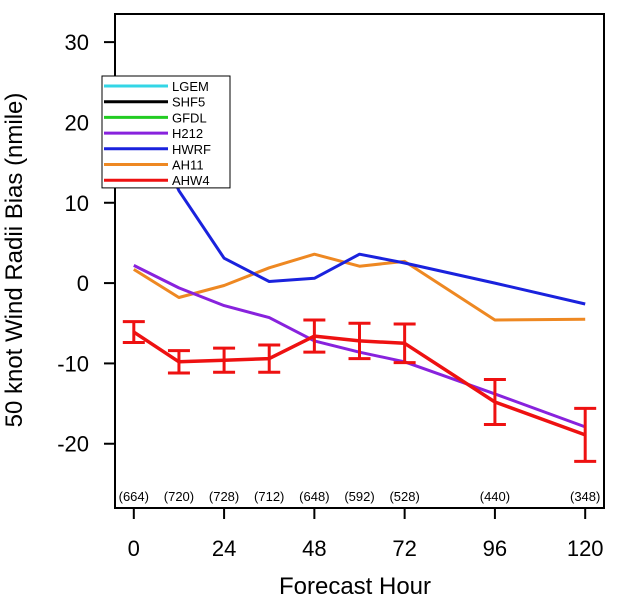 This screenshot has width=620, height=600. I want to click on legend-item-gfdl: GFDL, so click(155, 117).